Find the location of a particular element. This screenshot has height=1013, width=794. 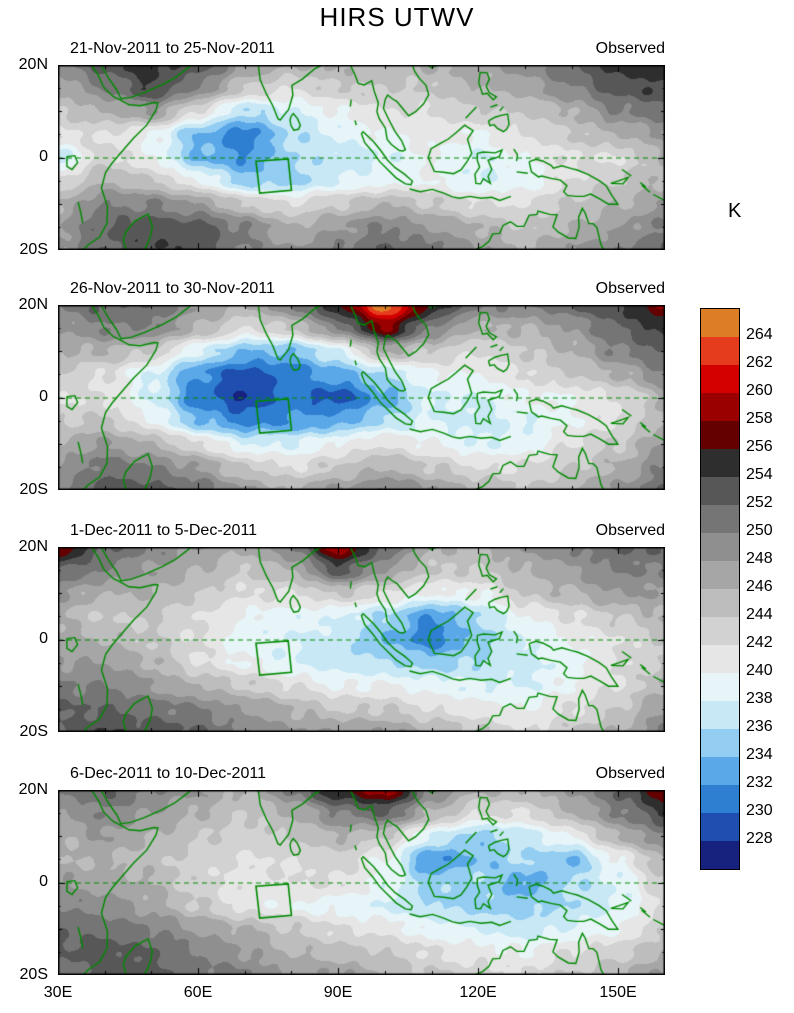

colorbar-tick-label: 232 is located at coordinates (759, 782).